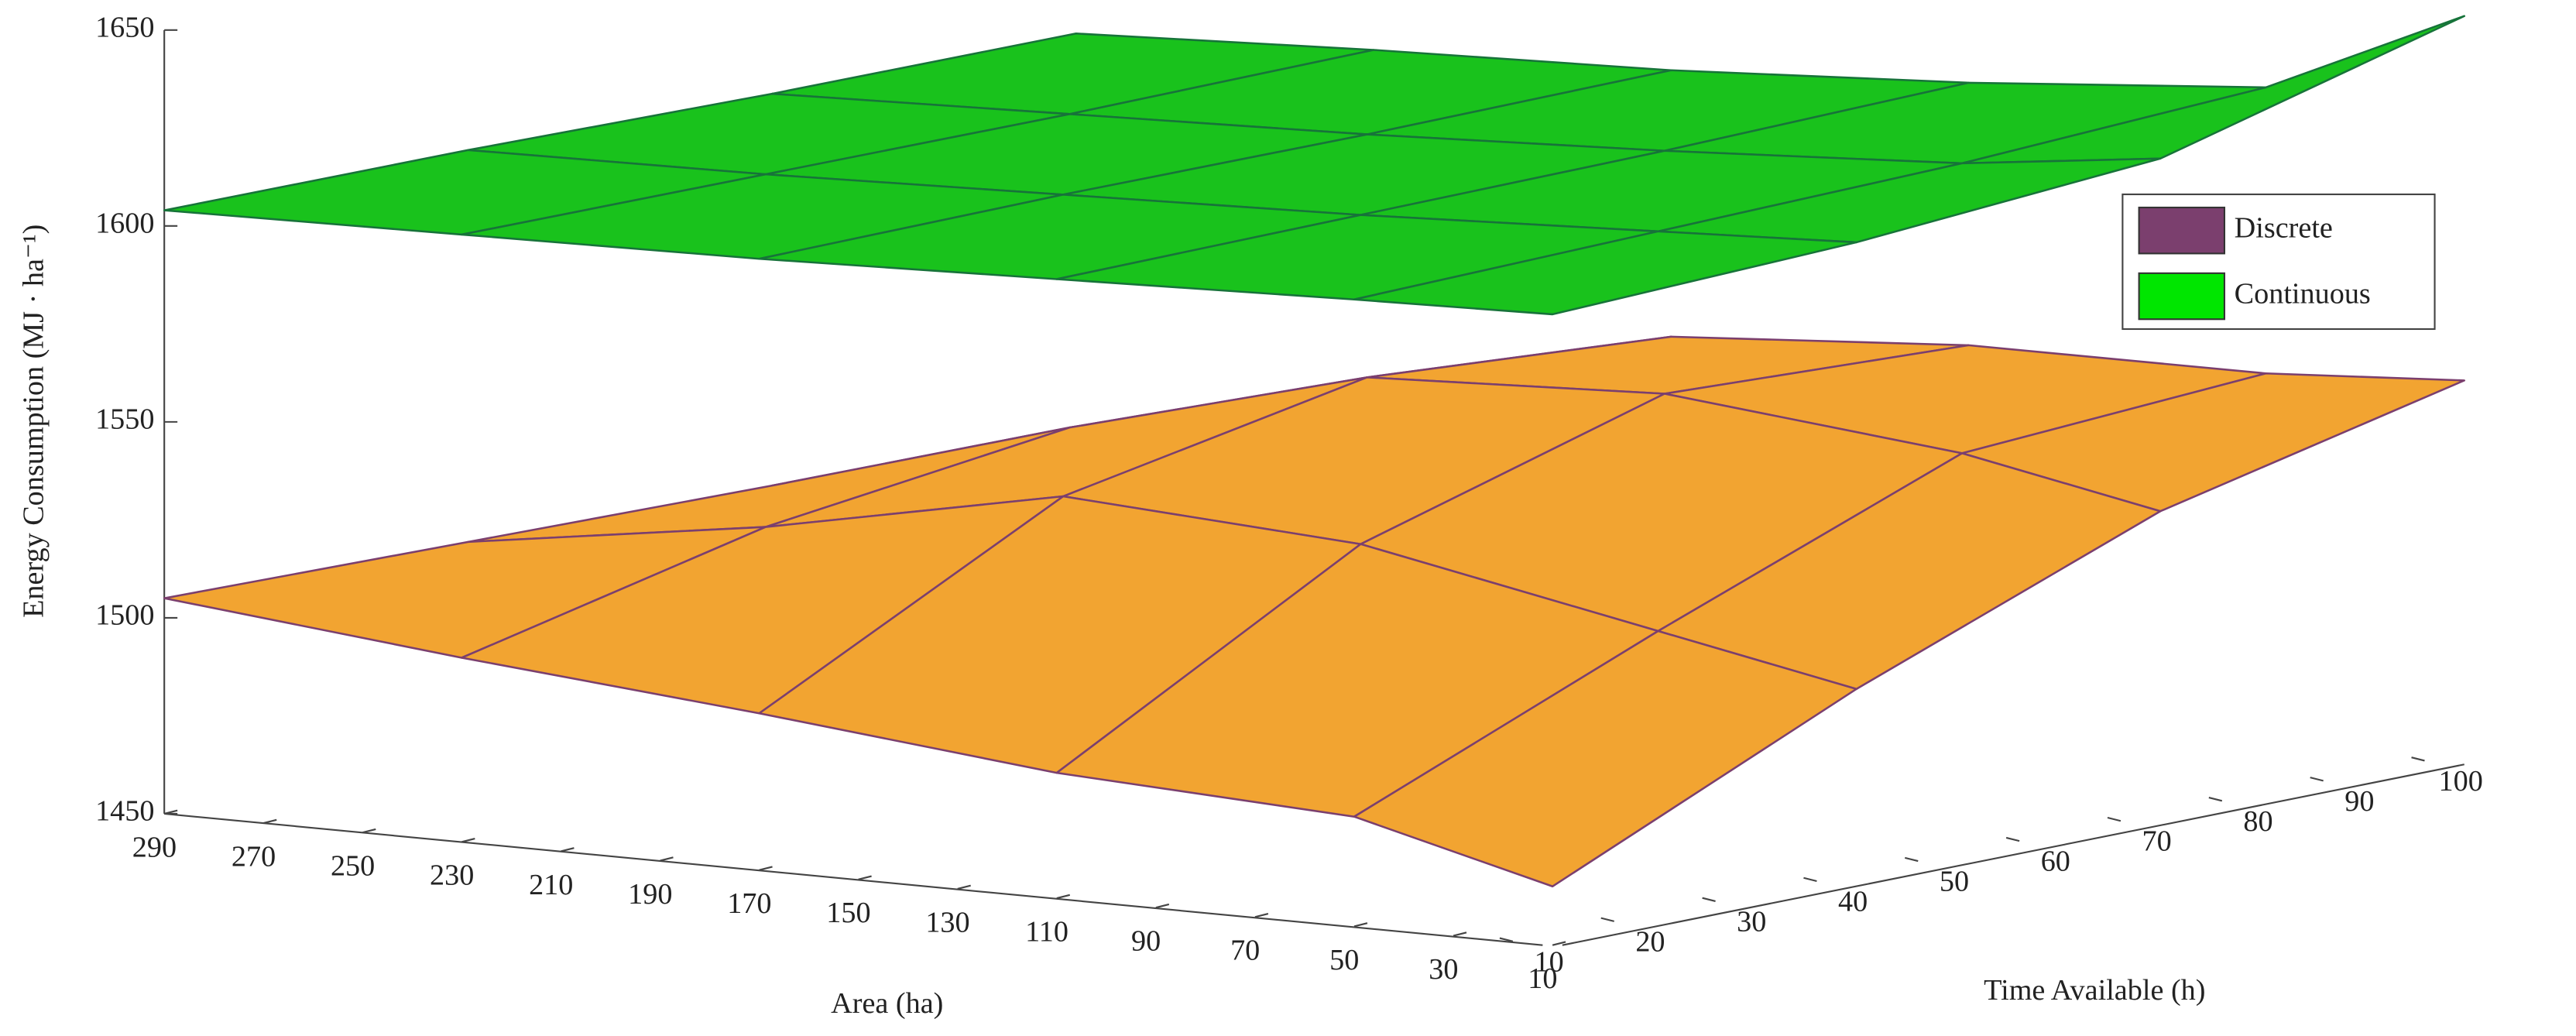 This screenshot has height=1036, width=2576. Describe the element at coordinates (2094, 990) in the screenshot. I see `y-axis-title: Time Available (h)` at that location.